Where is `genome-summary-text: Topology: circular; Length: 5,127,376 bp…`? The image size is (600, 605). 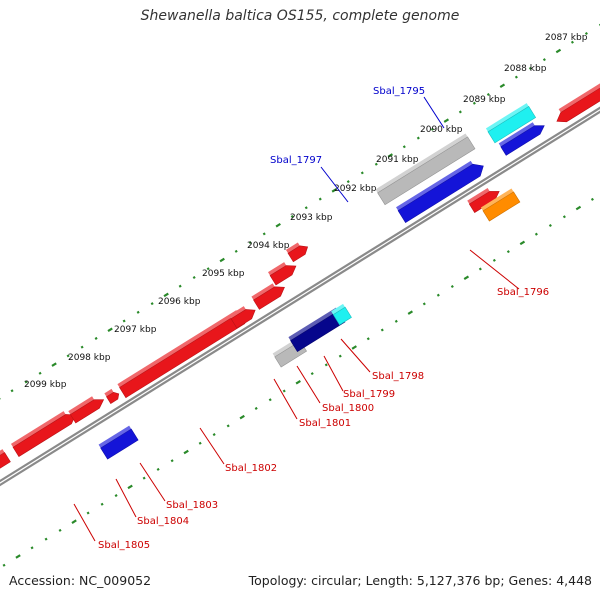 genome-summary-text: Topology: circular; Length: 5,127,376 bp… is located at coordinates (420, 580).